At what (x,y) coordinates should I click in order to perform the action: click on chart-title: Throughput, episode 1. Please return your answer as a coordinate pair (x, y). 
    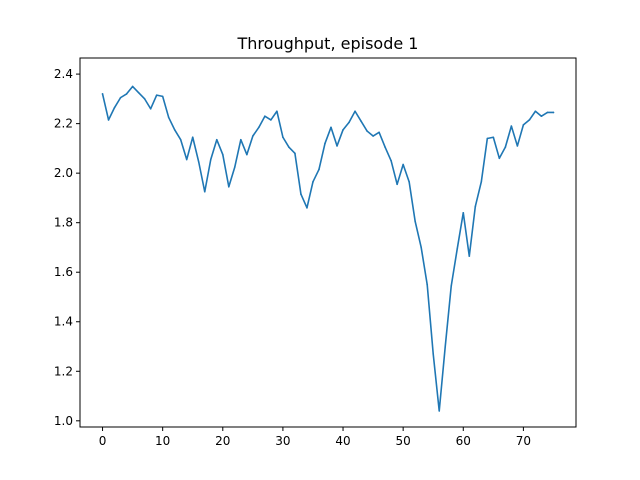
    Looking at the image, I should click on (328, 43).